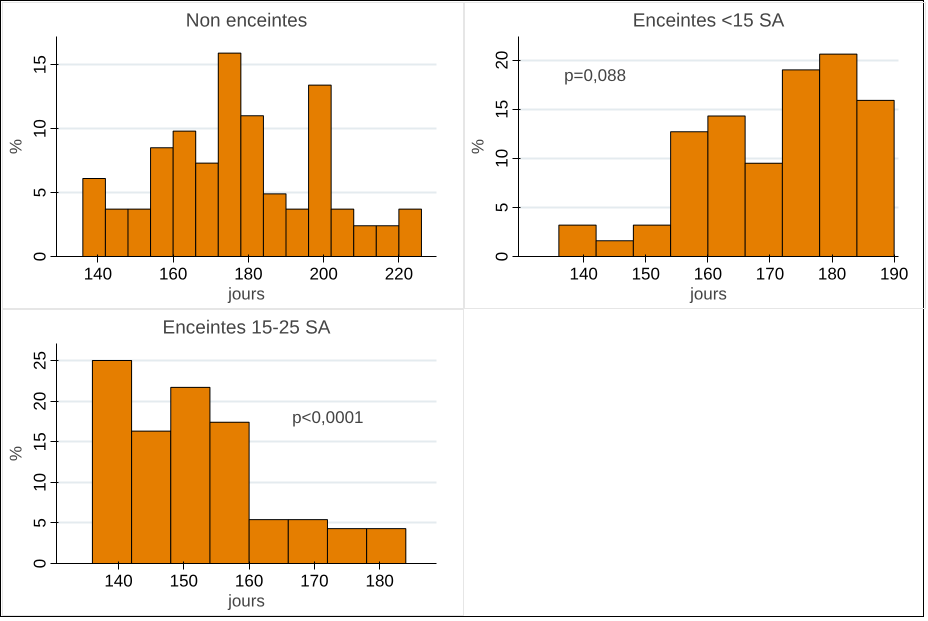 This screenshot has height=621, width=928. What do you see at coordinates (595, 75) in the screenshot?
I see `annotation: p=0,088` at bounding box center [595, 75].